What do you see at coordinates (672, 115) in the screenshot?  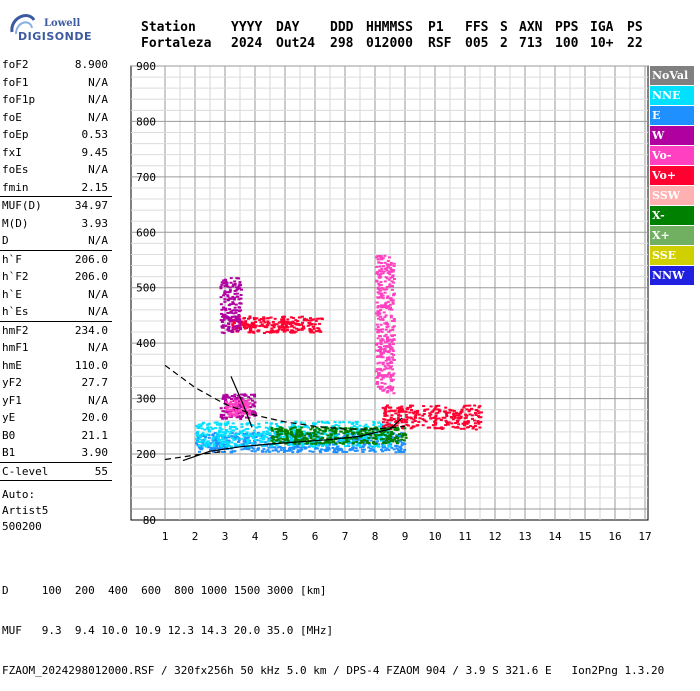 I see `legend-e: E` at bounding box center [672, 115].